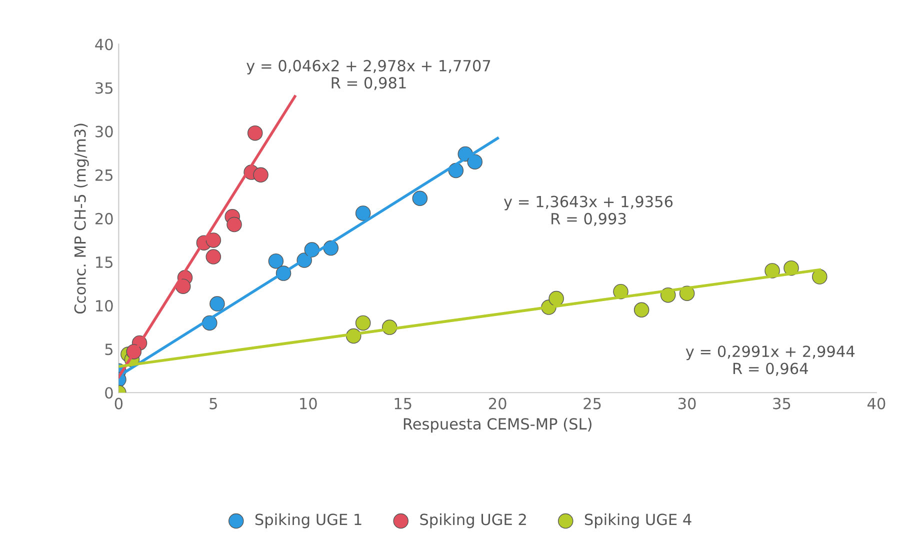  What do you see at coordinates (877, 404) in the screenshot?
I see `x-tick-label: 40` at bounding box center [877, 404].